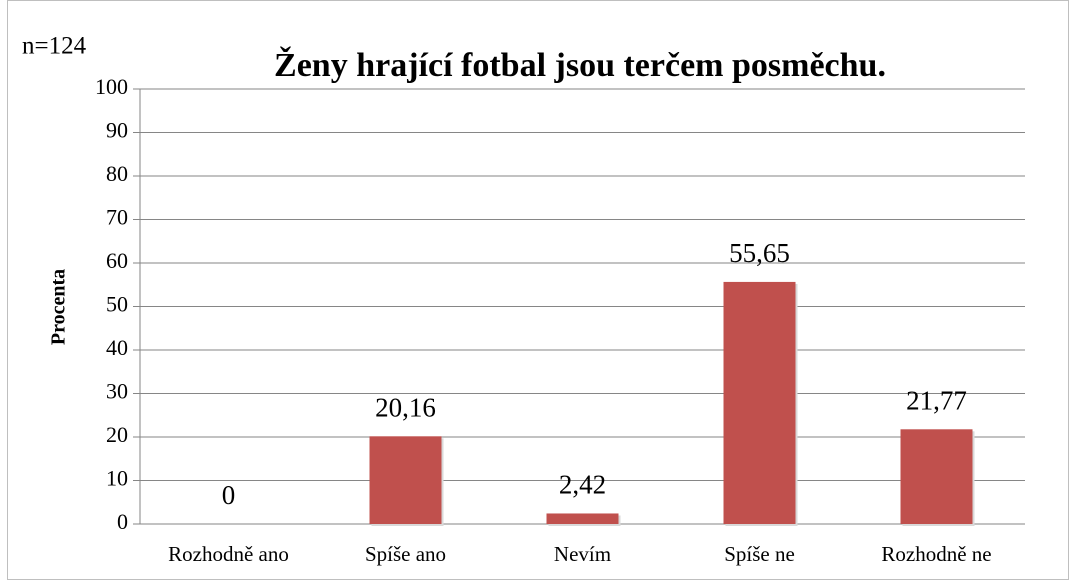 Image resolution: width=1070 pixels, height=581 pixels. Describe the element at coordinates (582, 485) in the screenshot. I see `data-label: 2,42` at that location.